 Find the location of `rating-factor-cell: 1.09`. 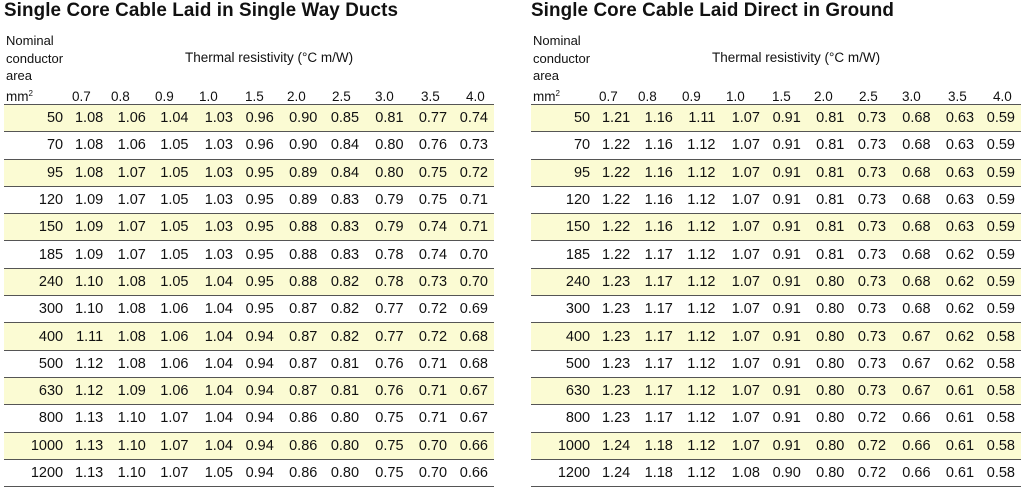

rating-factor-cell: 1.09 is located at coordinates (86, 199).